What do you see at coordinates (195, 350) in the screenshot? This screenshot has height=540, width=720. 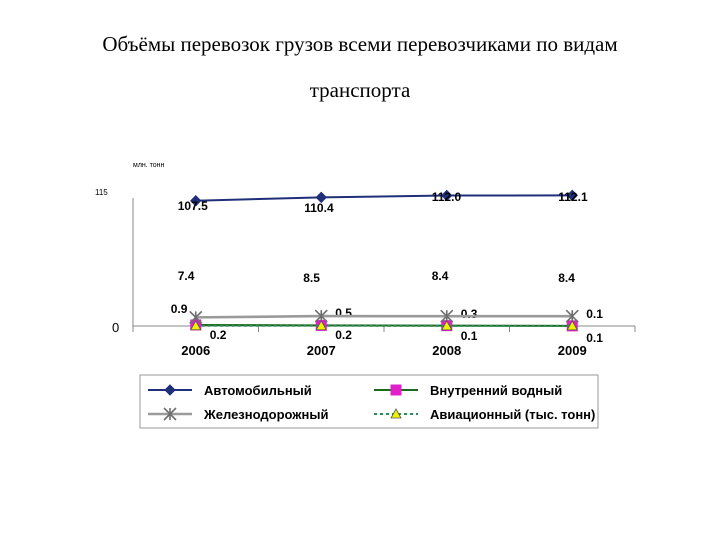 I see `x-tick-label: 2006` at bounding box center [195, 350].